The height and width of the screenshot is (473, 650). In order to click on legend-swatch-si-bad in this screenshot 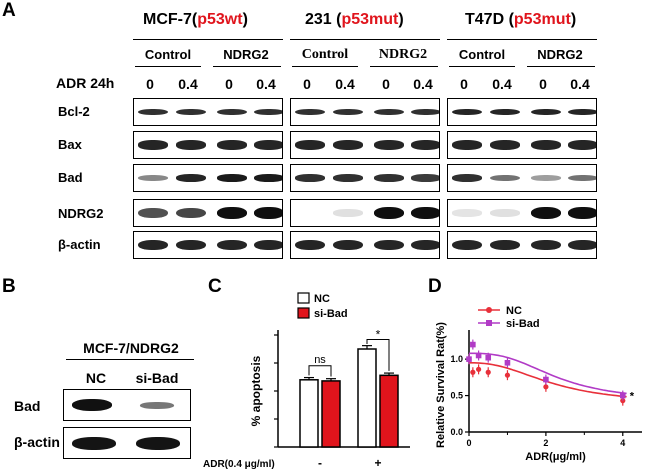, I will do `click(303, 313)`.